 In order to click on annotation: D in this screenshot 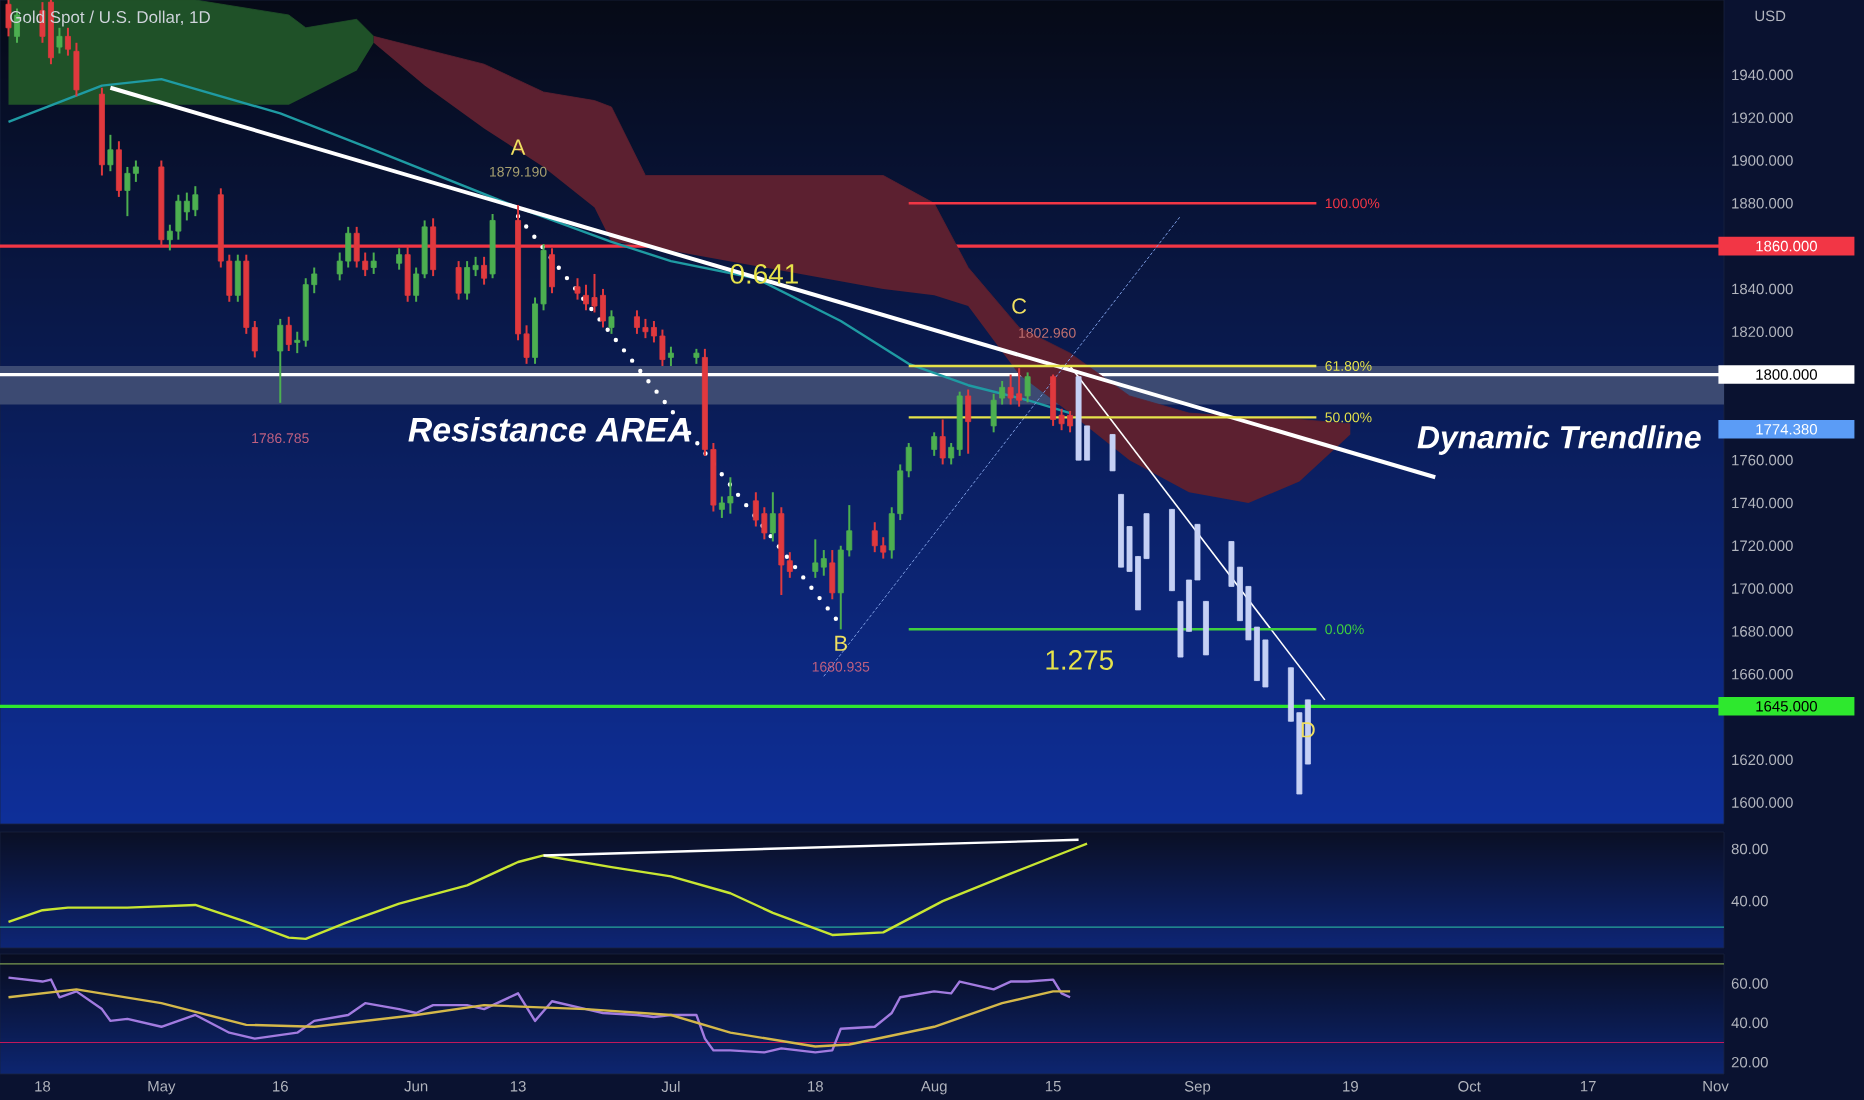, I will do `click(1308, 730)`.